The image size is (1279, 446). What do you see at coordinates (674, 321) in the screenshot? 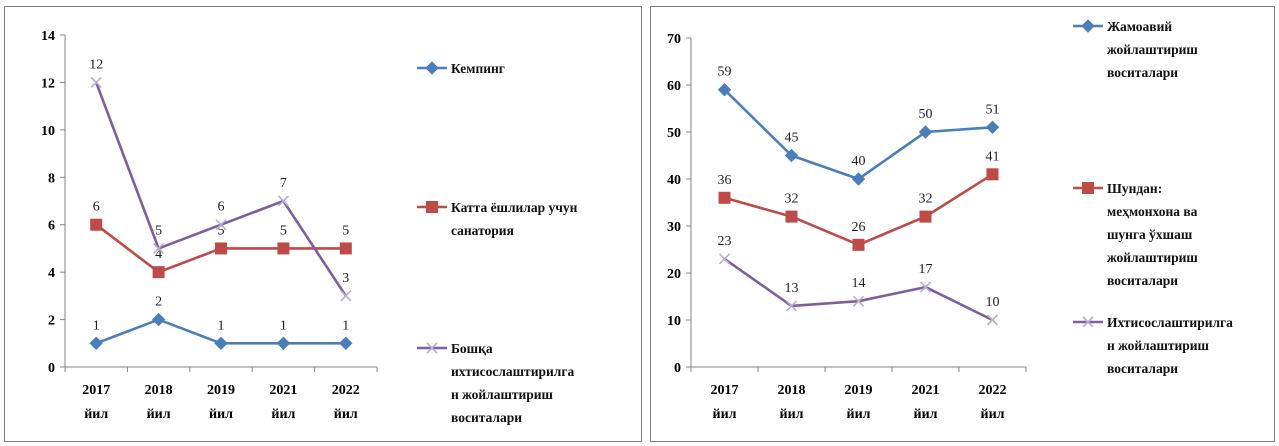
I see `chart1-y-tick-label: 10` at bounding box center [674, 321].